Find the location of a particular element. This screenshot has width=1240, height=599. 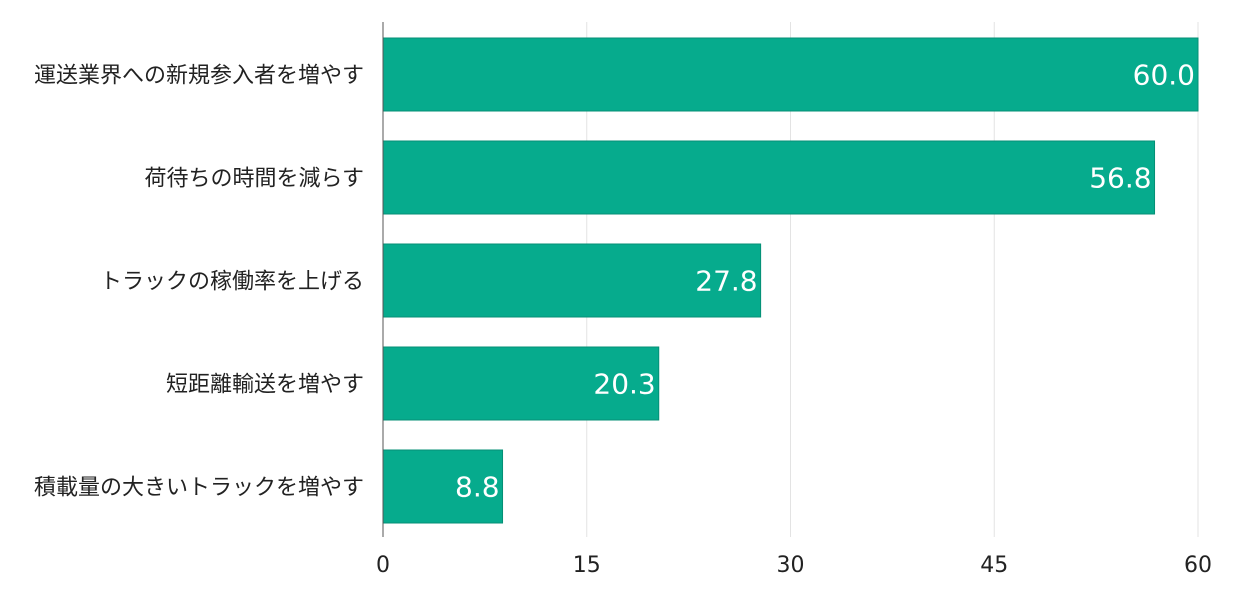

value-label-1: 56.8 is located at coordinates (1120, 178).